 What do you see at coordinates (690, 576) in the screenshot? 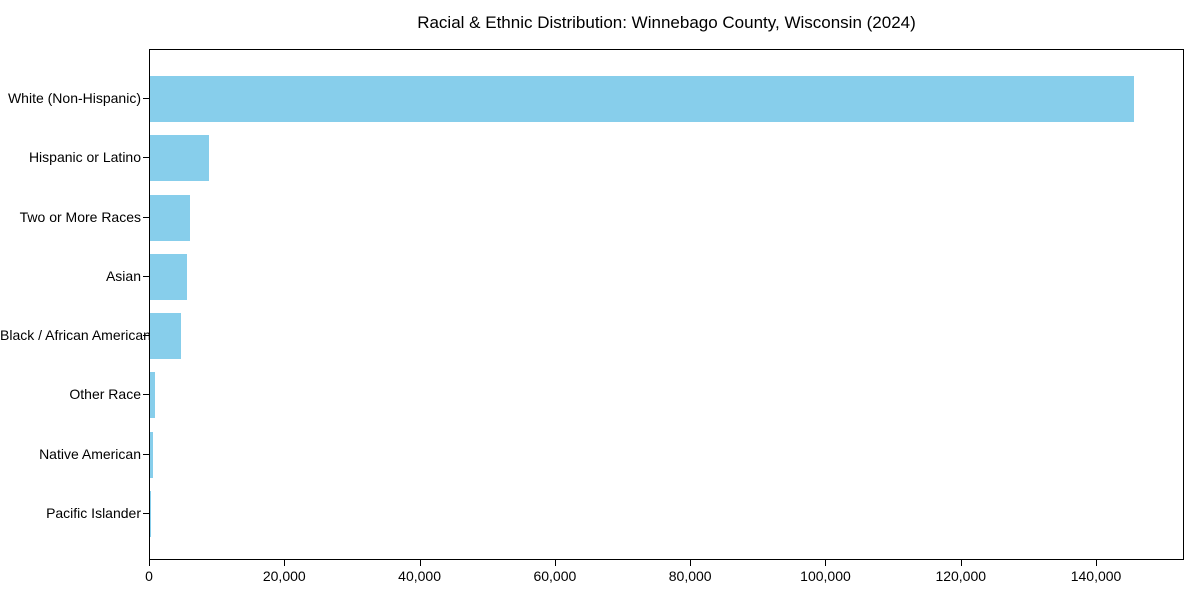
I see `x-tick-label: 80,000` at bounding box center [690, 576].